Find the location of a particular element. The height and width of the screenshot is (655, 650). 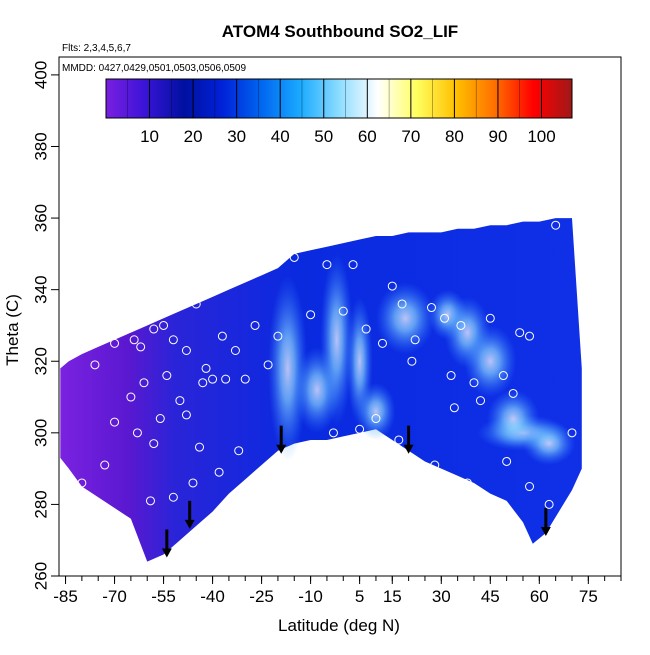

y-tick-label-2: 300 is located at coordinates (41, 433).